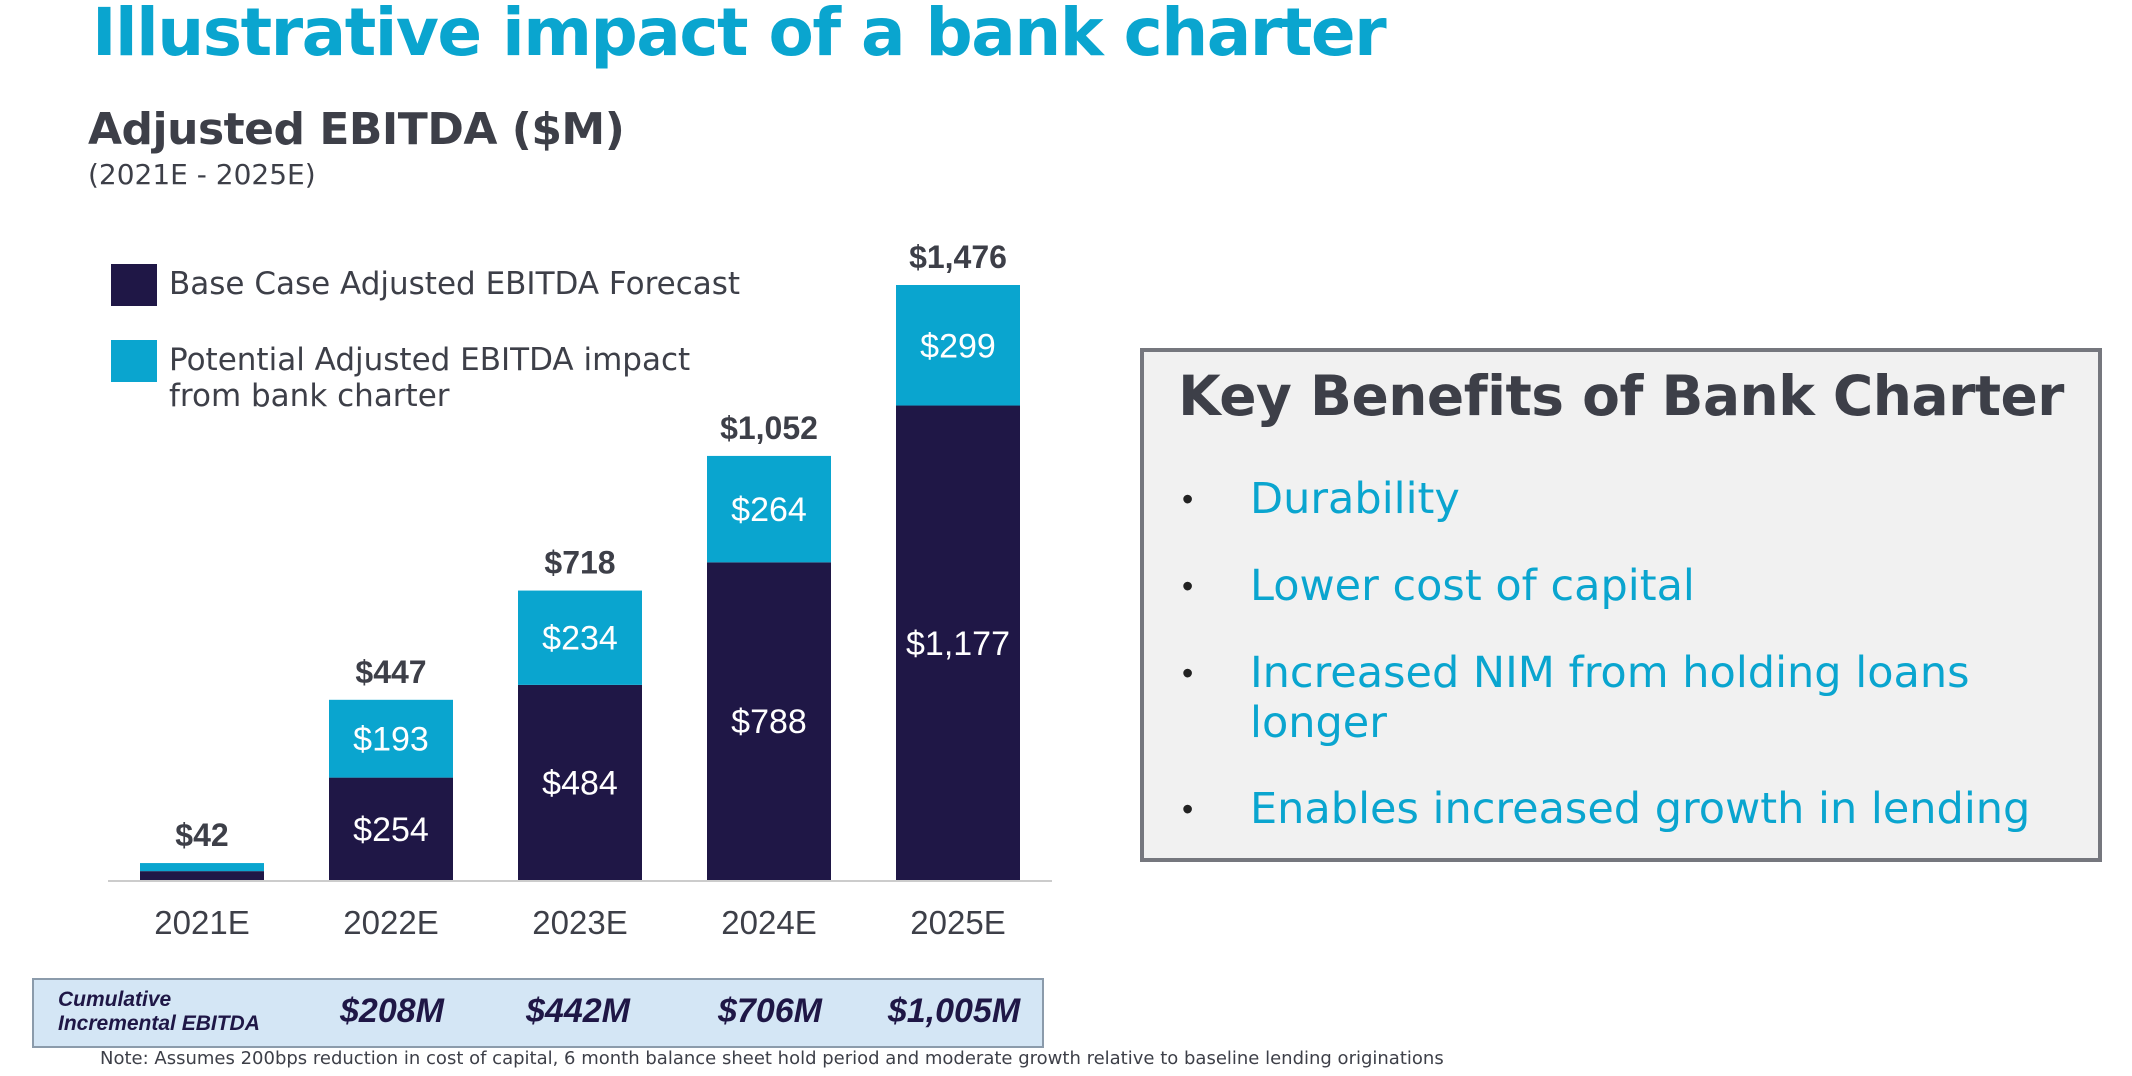 This screenshot has height=1076, width=2132. I want to click on page-title: Illustrative impact of a bank charter, so click(739, 35).